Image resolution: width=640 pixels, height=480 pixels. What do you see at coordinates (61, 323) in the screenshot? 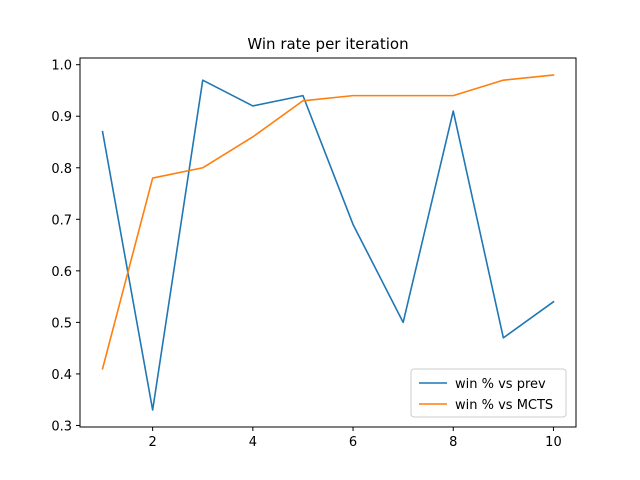
I see `y-tick-label: 0.5` at bounding box center [61, 323].